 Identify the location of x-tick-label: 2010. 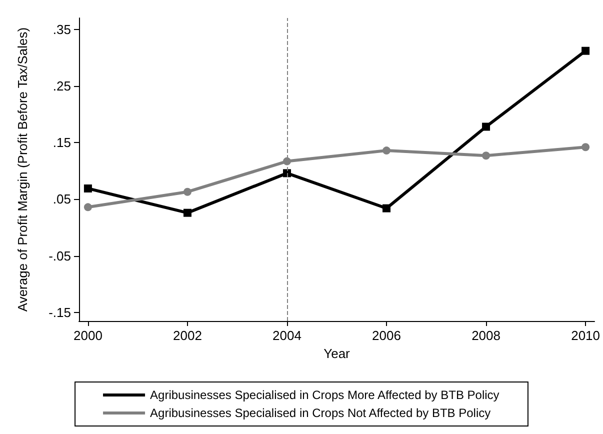
(585, 335).